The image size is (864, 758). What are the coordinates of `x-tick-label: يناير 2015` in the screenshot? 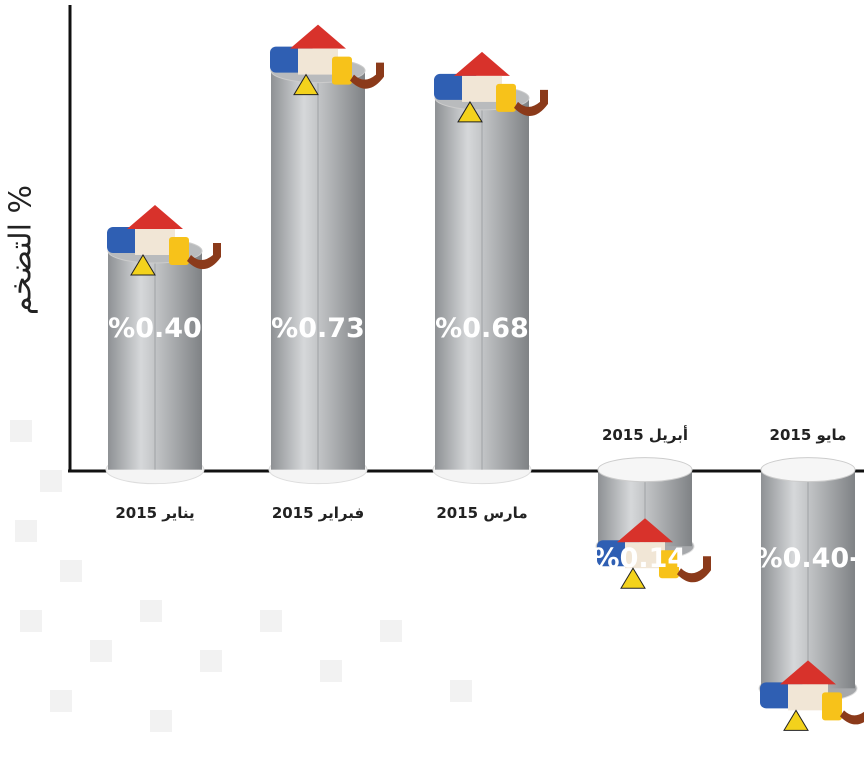 It's located at (154, 513).